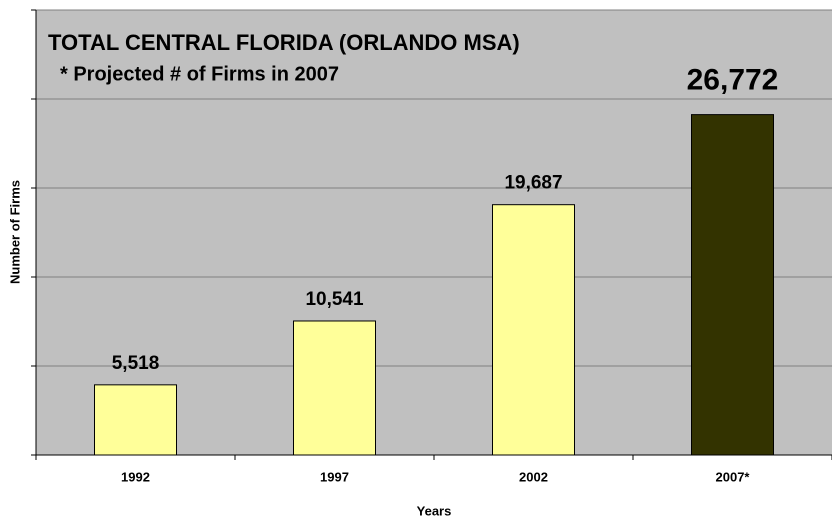 Image resolution: width=832 pixels, height=524 pixels. What do you see at coordinates (533, 476) in the screenshot?
I see `x-tick-label: 2002` at bounding box center [533, 476].